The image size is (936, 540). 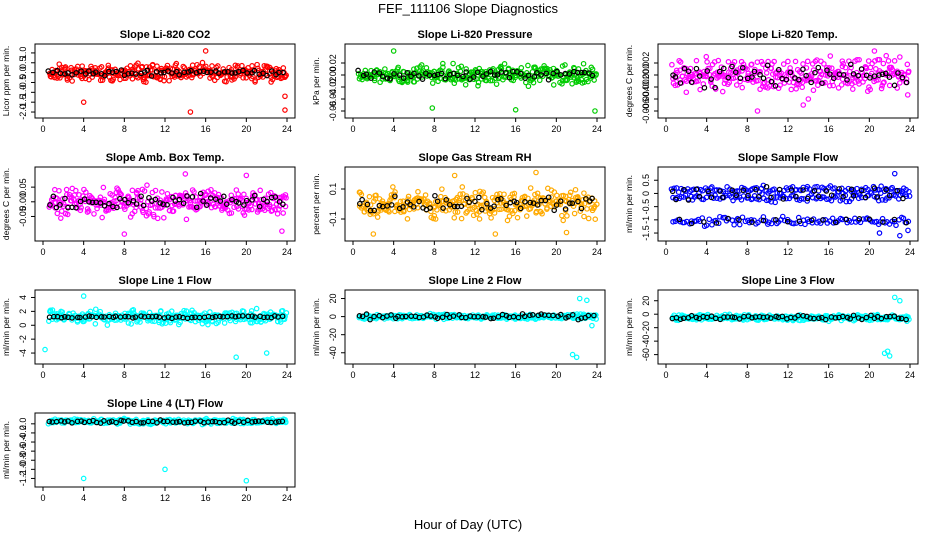 What do you see at coordinates (165, 35) in the screenshot?
I see `panel-title: Slope Li-820 CO2` at bounding box center [165, 35].